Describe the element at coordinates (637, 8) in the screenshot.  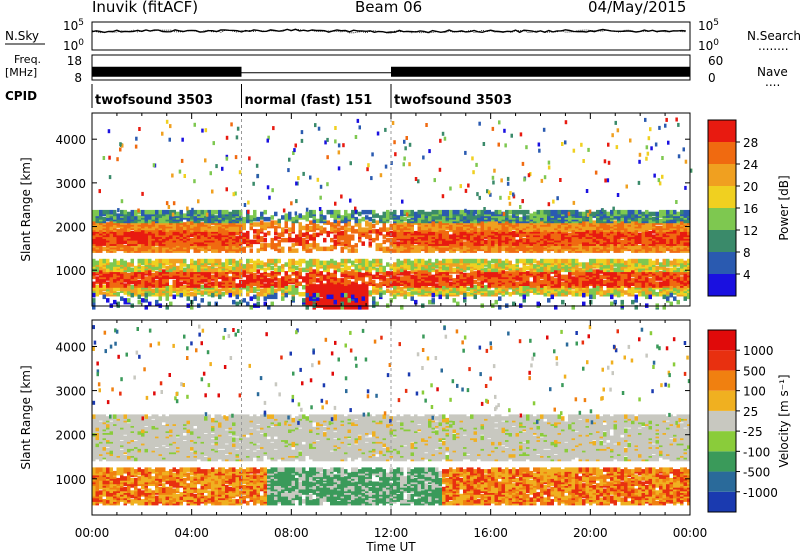
I see `date-title: 04/May/2015` at that location.